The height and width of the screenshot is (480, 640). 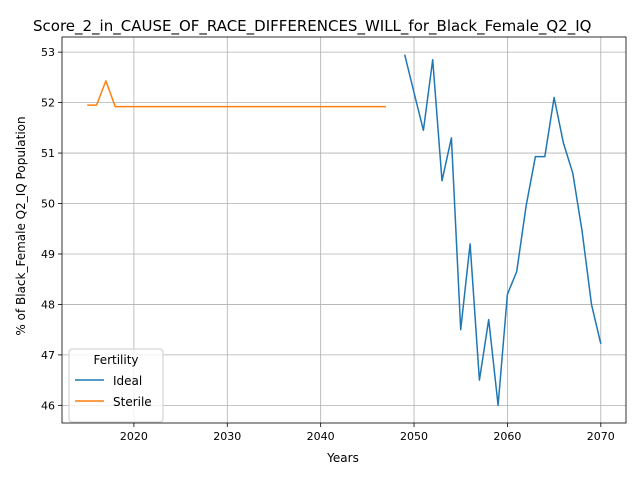 I want to click on y-tick-label: 49, so click(x=48, y=254).